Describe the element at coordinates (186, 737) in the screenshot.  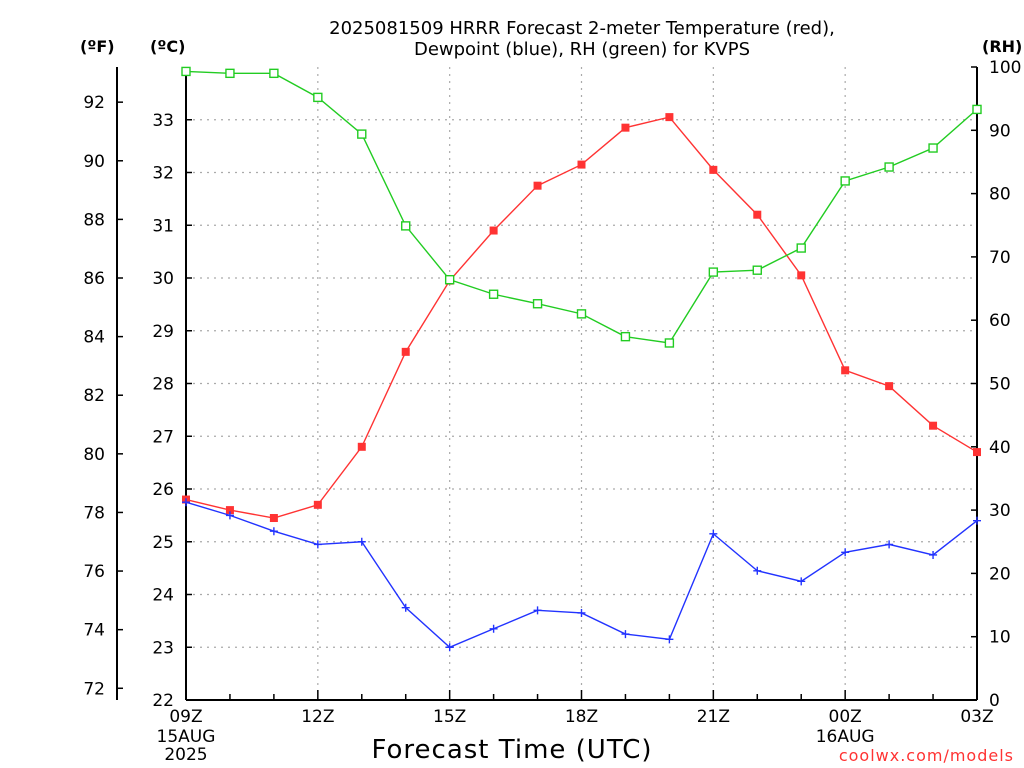
I see `x-date-label: 15AUG` at that location.